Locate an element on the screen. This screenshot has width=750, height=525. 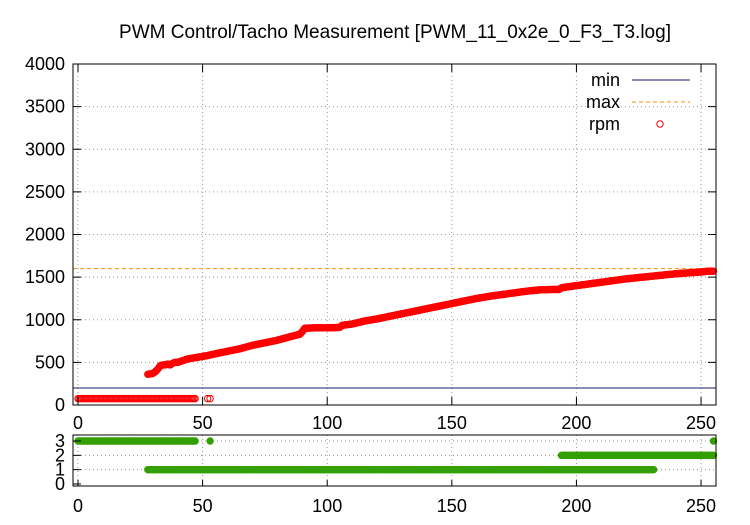
y-tick-label: 1000 is located at coordinates (45, 320).